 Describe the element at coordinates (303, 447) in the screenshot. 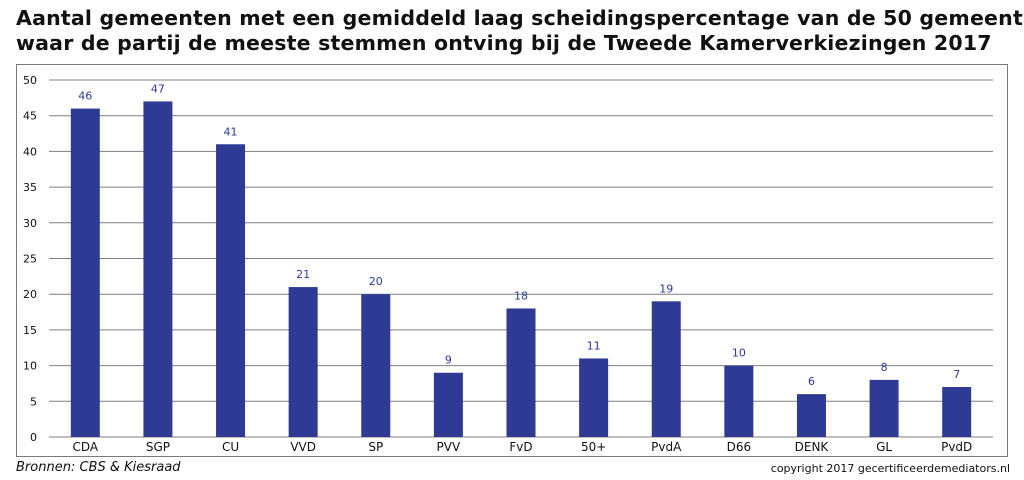

I see `x-tick-label: VVD` at that location.